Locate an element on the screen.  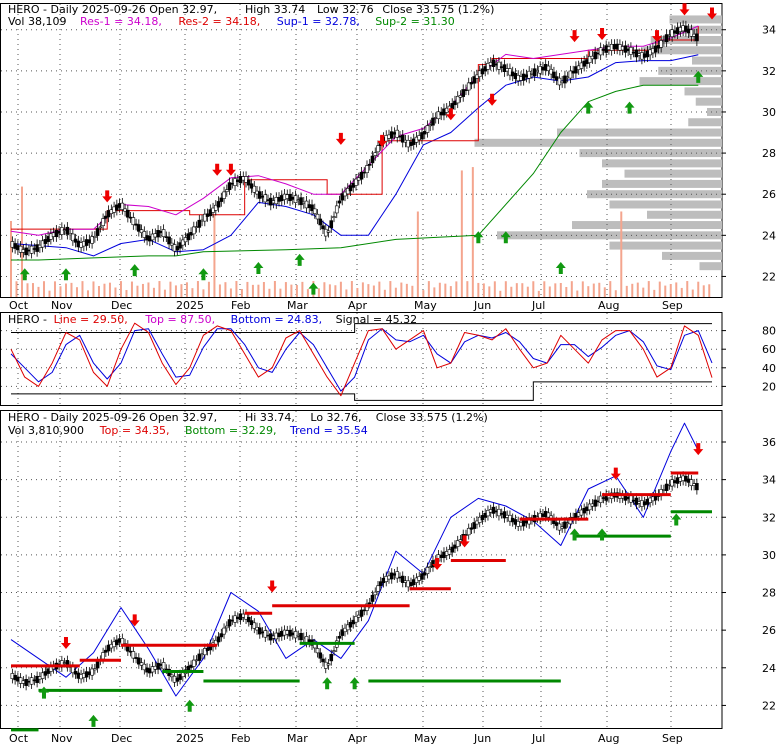
trend-xtick-label: 2025 is located at coordinates (190, 738).